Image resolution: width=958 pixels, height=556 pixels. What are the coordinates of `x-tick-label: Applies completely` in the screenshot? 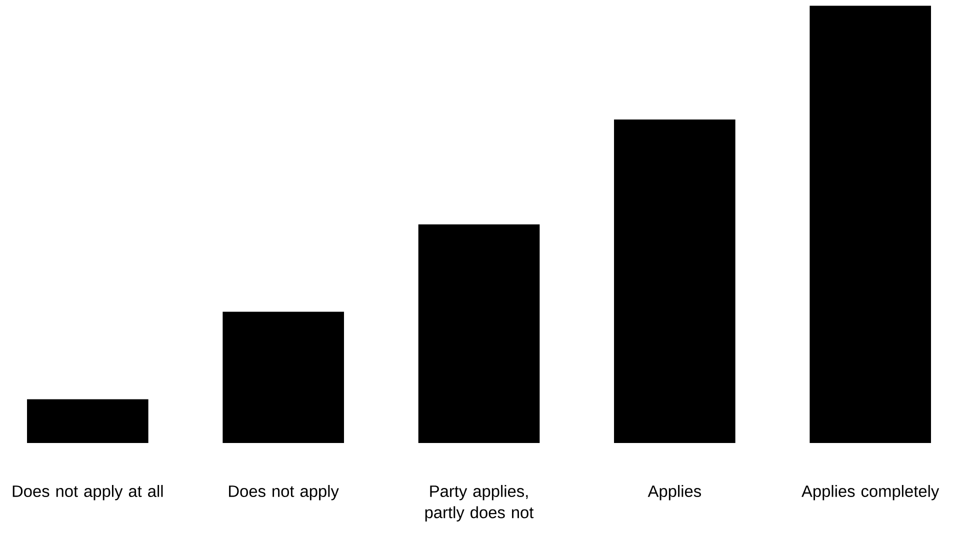 It's located at (871, 492).